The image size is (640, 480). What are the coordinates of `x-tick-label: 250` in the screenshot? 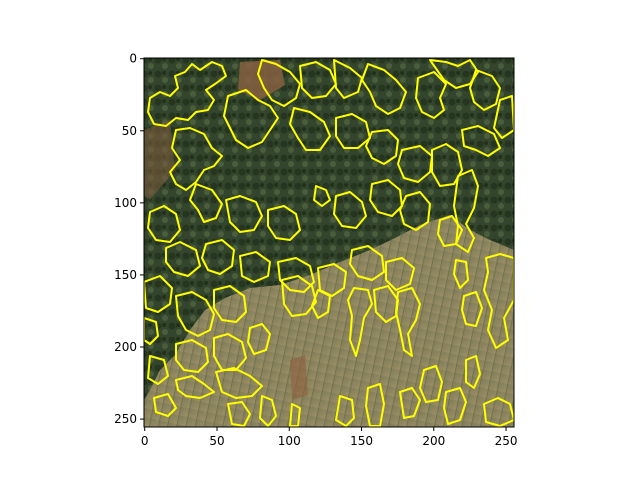 It's located at (506, 441).